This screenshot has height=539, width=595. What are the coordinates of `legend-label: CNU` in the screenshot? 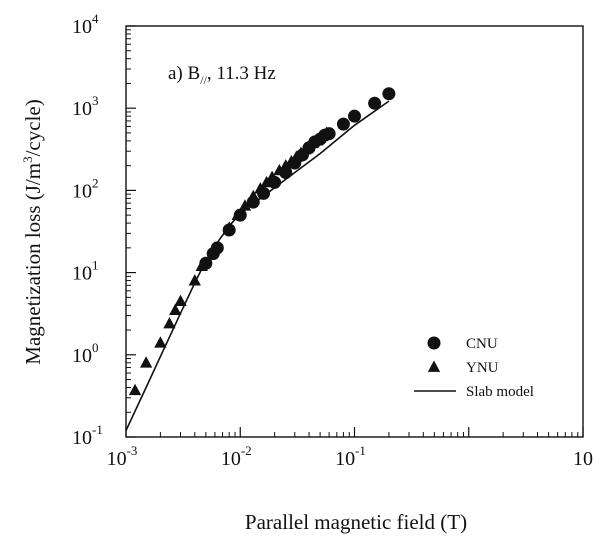 It's located at (482, 344).